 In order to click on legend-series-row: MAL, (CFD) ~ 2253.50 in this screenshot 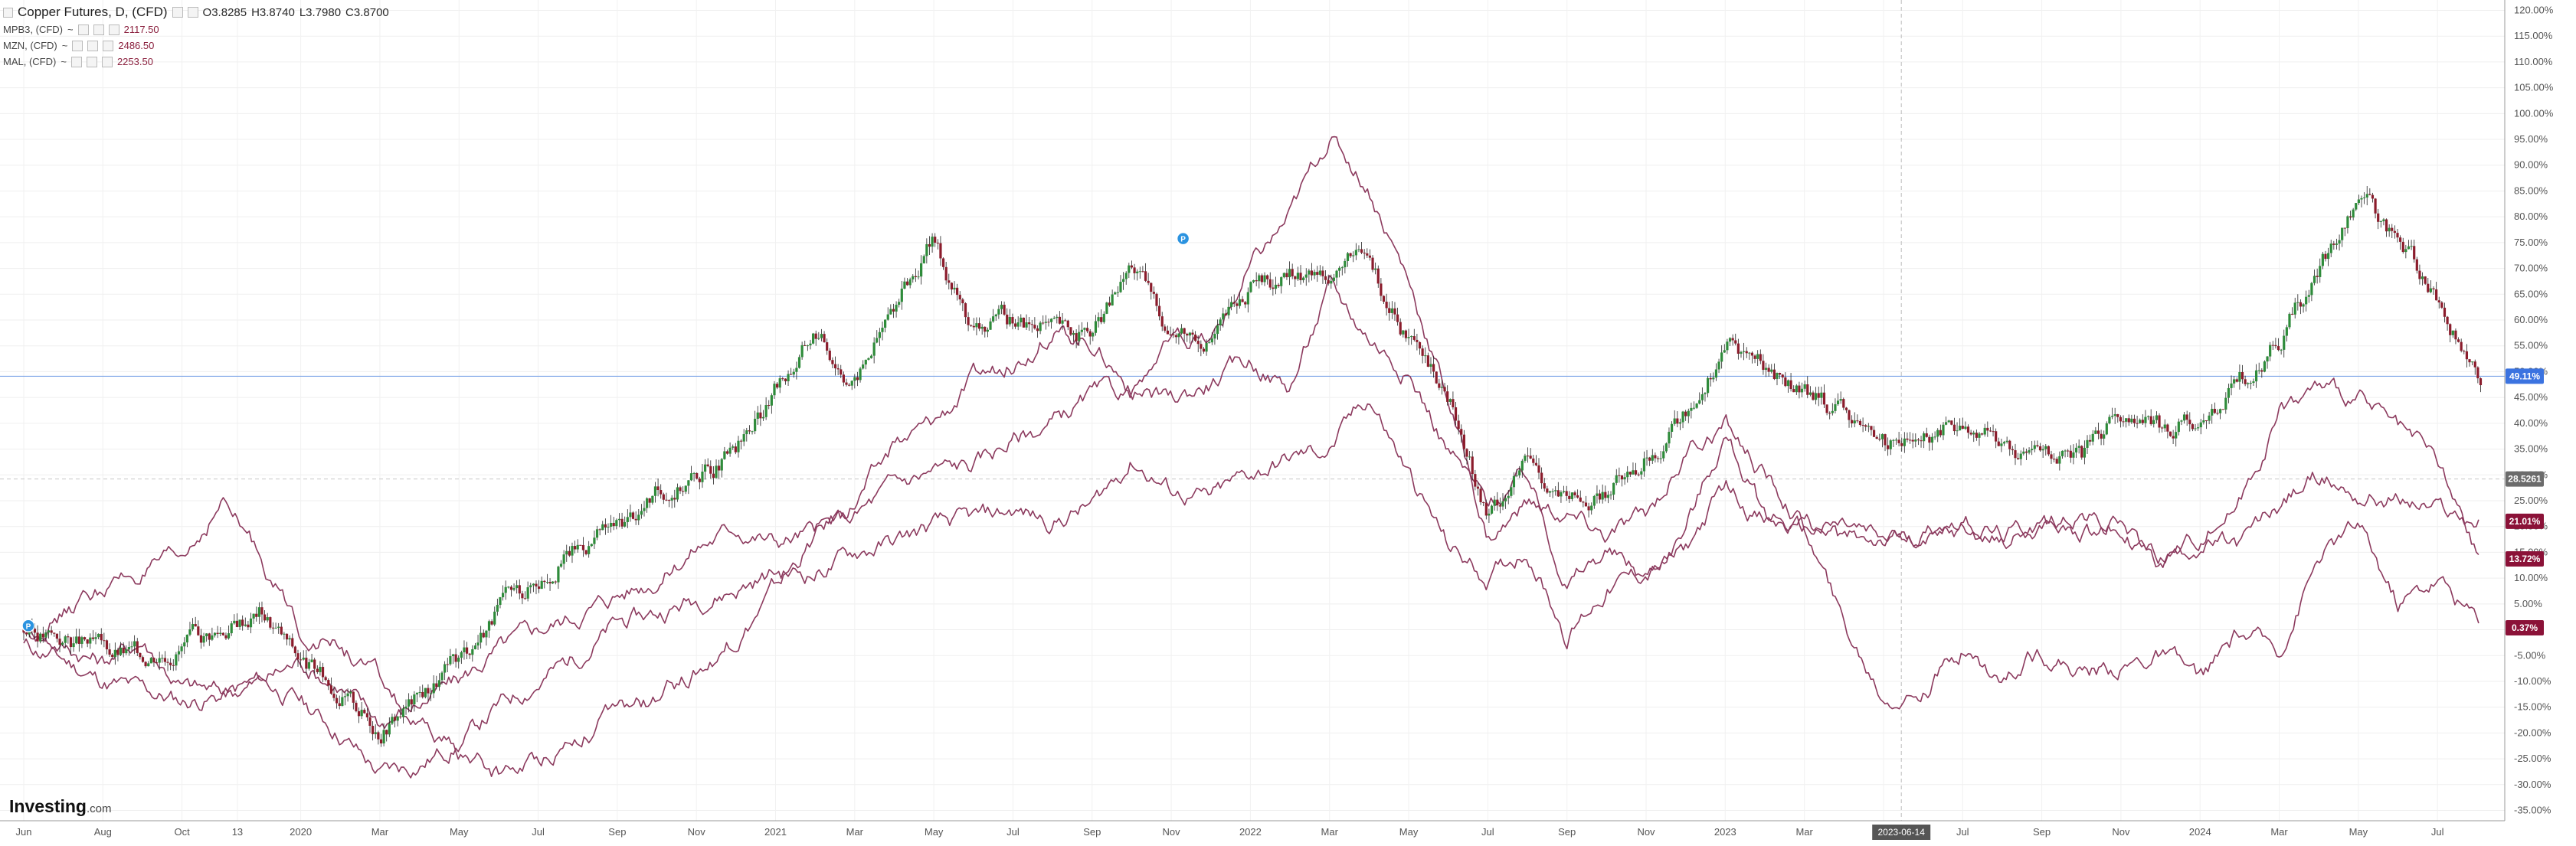, I will do `click(78, 61)`.